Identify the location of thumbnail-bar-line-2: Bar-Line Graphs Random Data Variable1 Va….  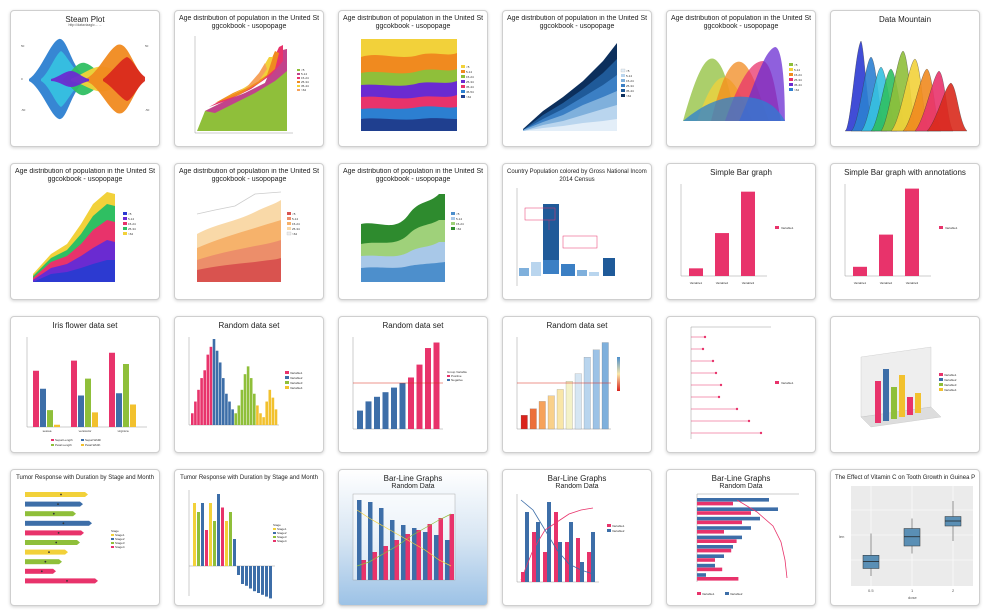
(577, 537).